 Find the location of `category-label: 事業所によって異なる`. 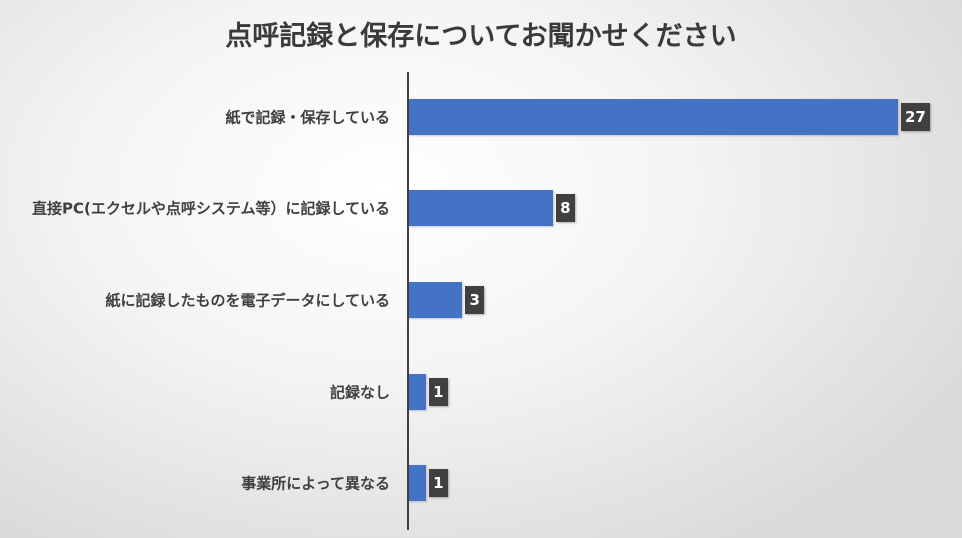

category-label: 事業所によって異なる is located at coordinates (315, 483).